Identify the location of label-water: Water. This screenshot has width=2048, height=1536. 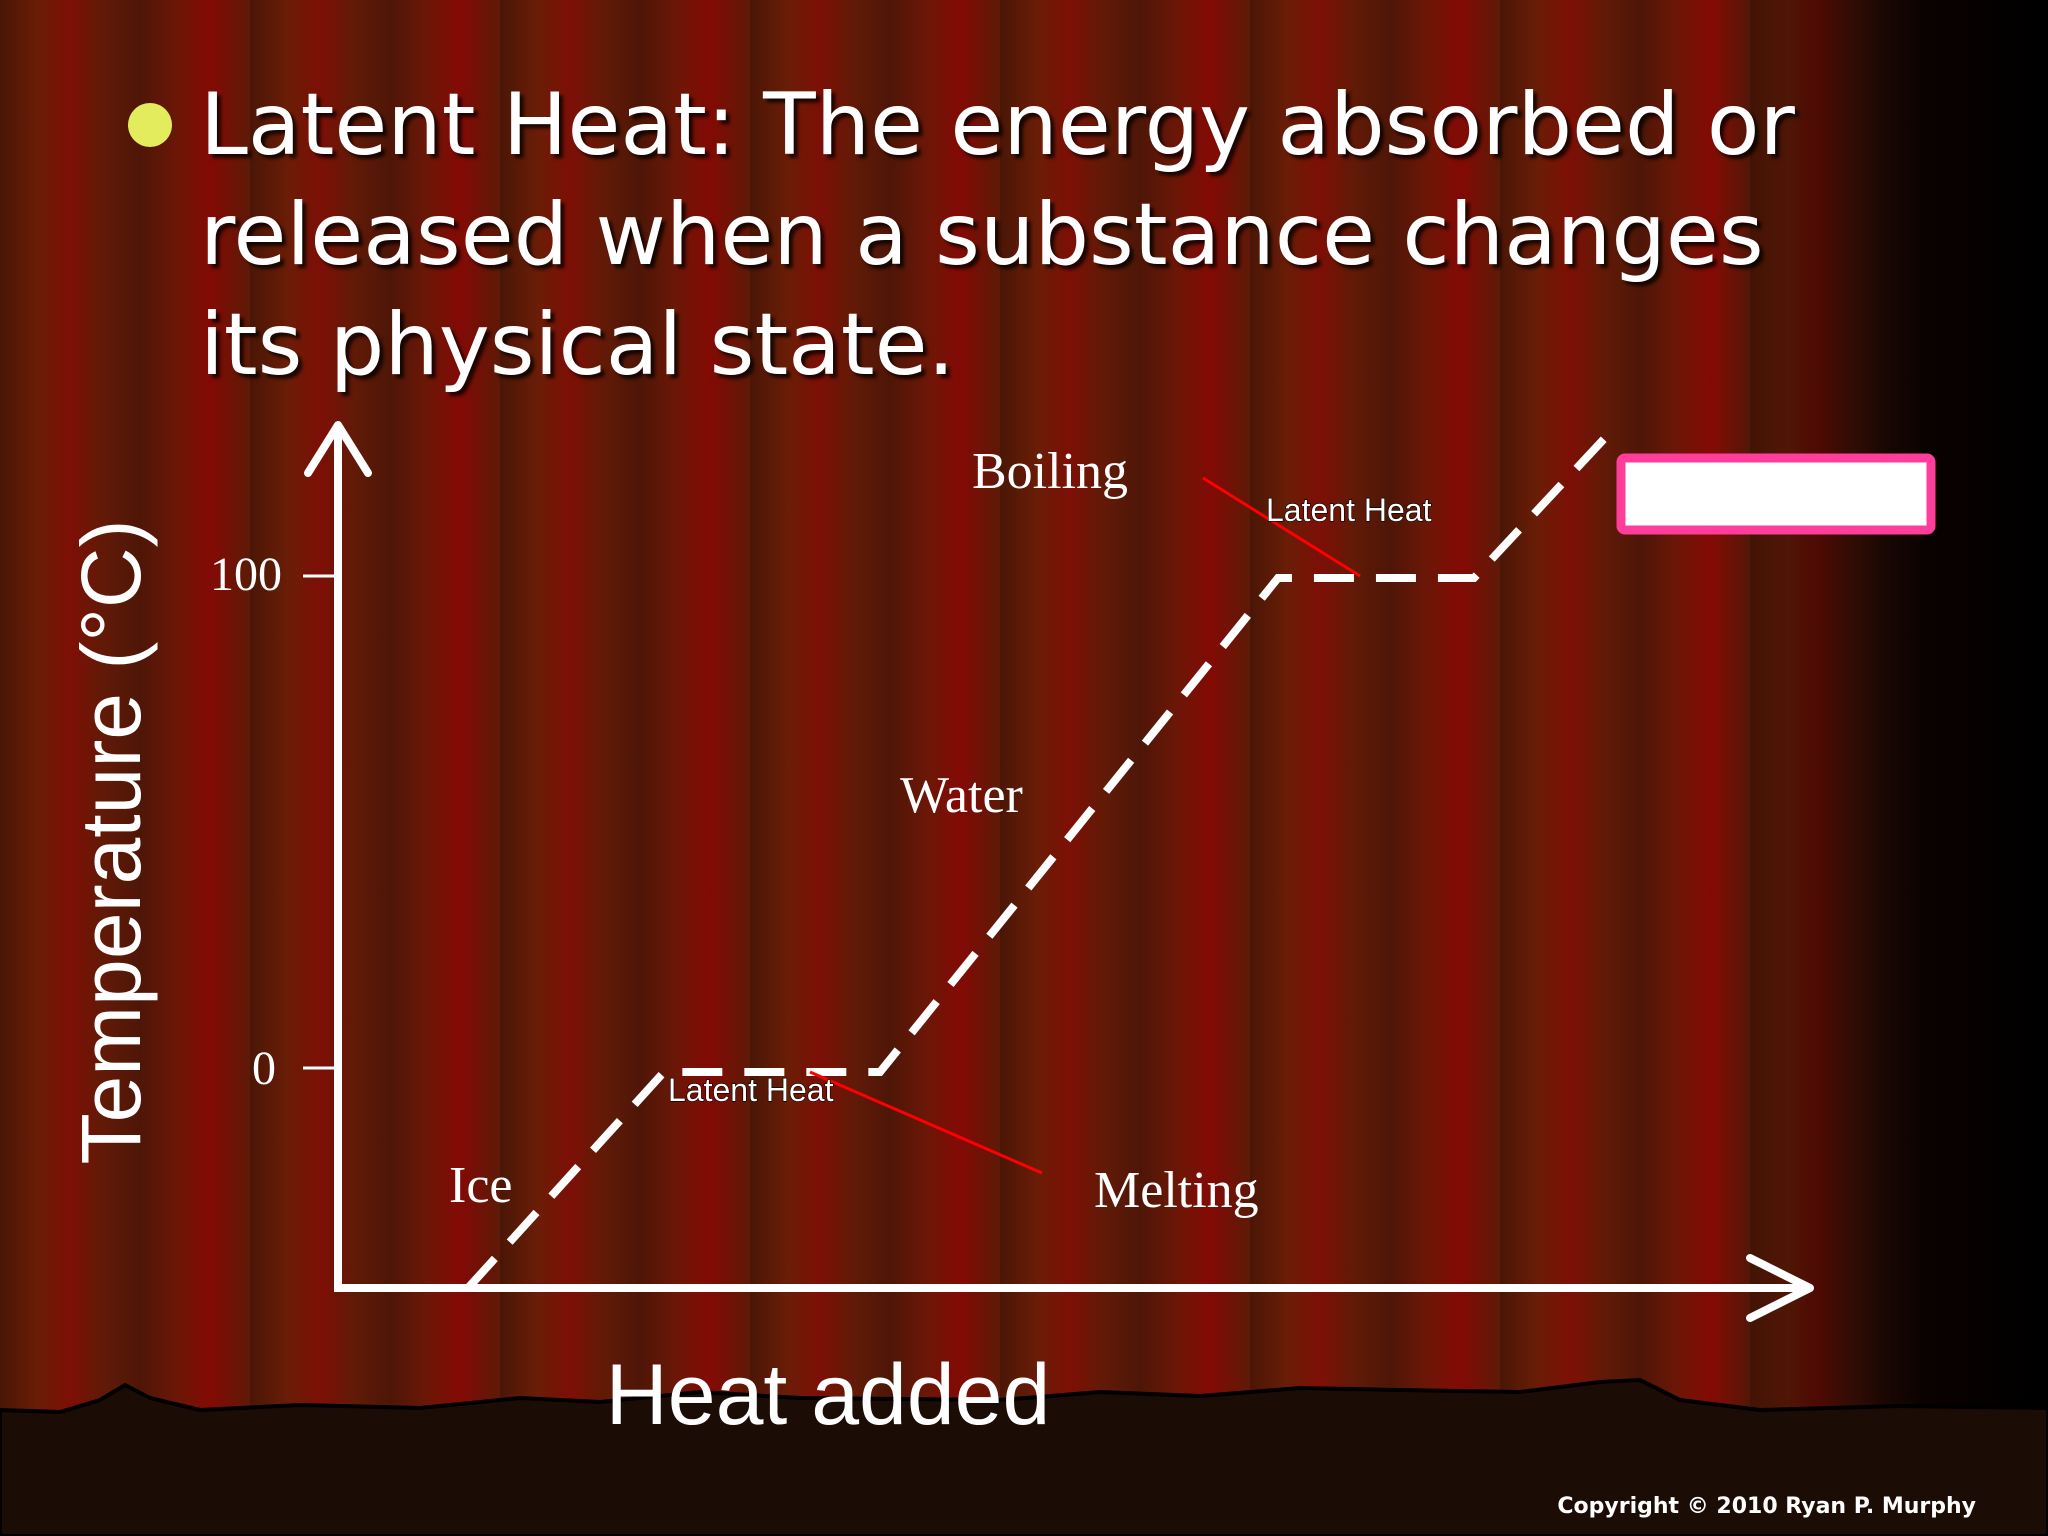
(961, 795).